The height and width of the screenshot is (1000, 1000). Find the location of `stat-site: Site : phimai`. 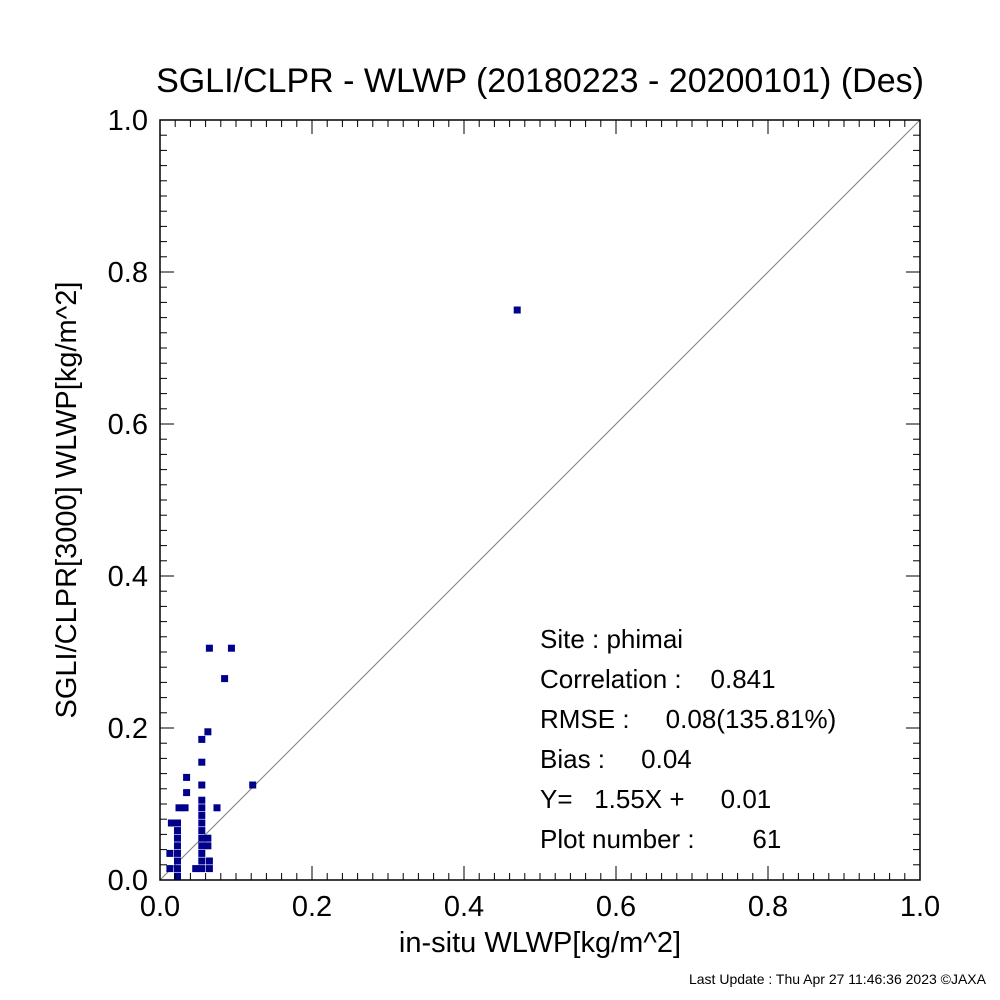

stat-site: Site : phimai is located at coordinates (611, 639).